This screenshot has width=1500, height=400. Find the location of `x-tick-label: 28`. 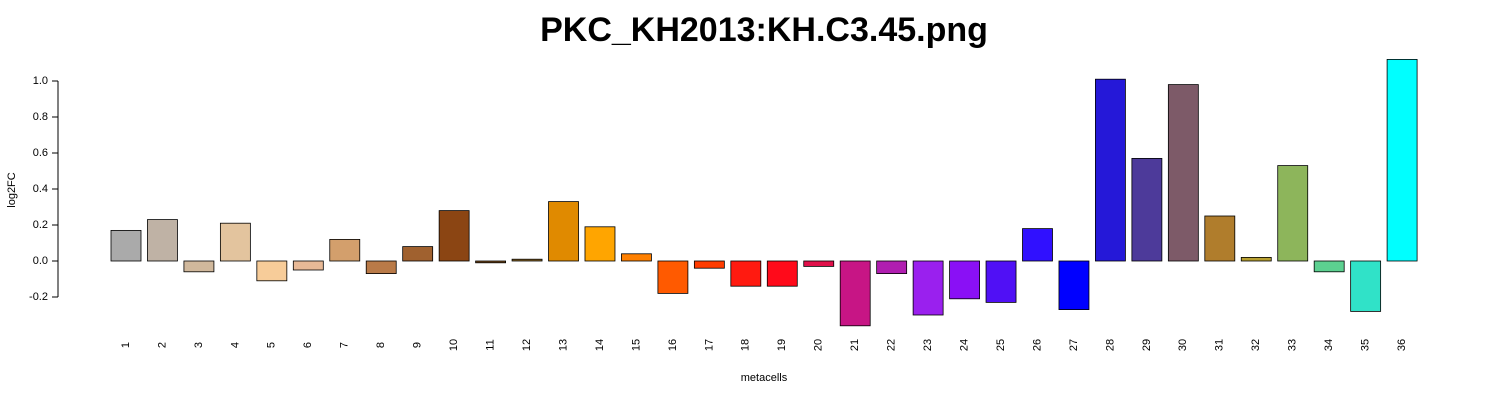

x-tick-label: 28 is located at coordinates (1110, 345).